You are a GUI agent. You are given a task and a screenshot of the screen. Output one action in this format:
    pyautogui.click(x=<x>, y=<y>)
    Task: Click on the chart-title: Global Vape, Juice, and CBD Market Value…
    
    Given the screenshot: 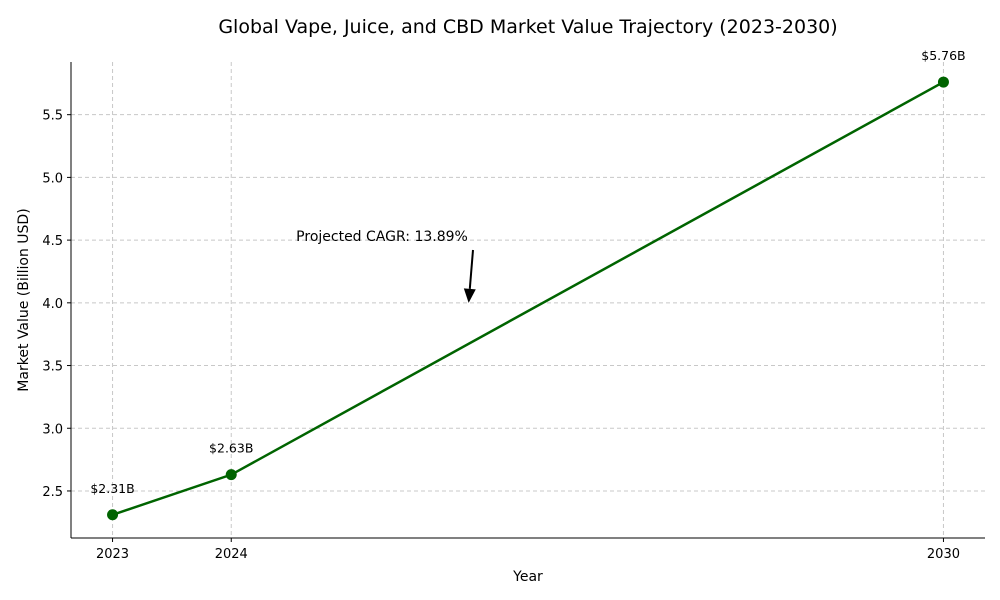 What is the action you would take?
    pyautogui.click(x=527, y=27)
    